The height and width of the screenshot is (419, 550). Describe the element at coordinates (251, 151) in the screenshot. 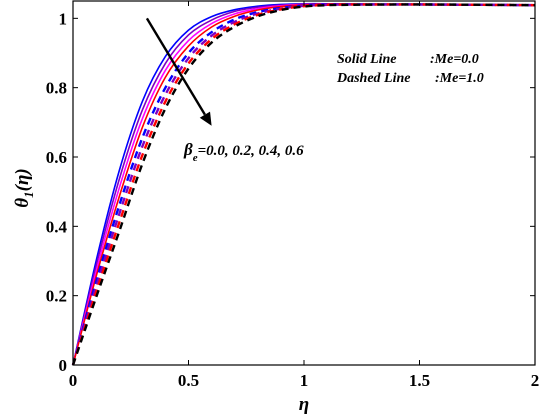

I see `annotation-text: =0.0, 0.2, 0.4, 0.6` at that location.